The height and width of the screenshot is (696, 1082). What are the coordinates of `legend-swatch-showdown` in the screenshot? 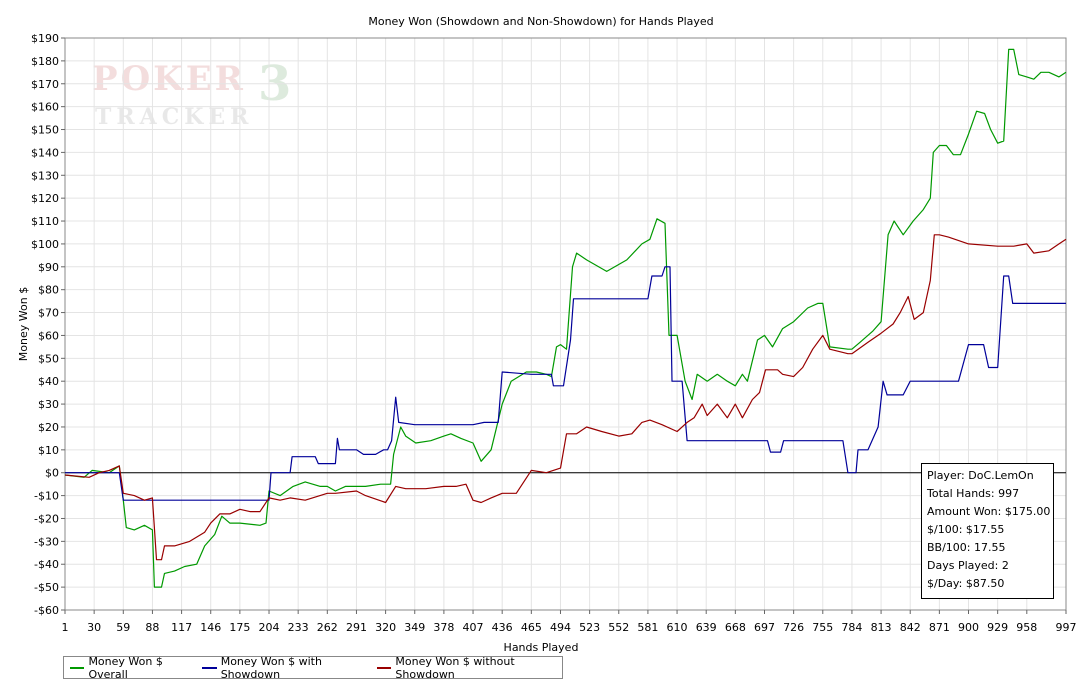 It's located at (209, 667).